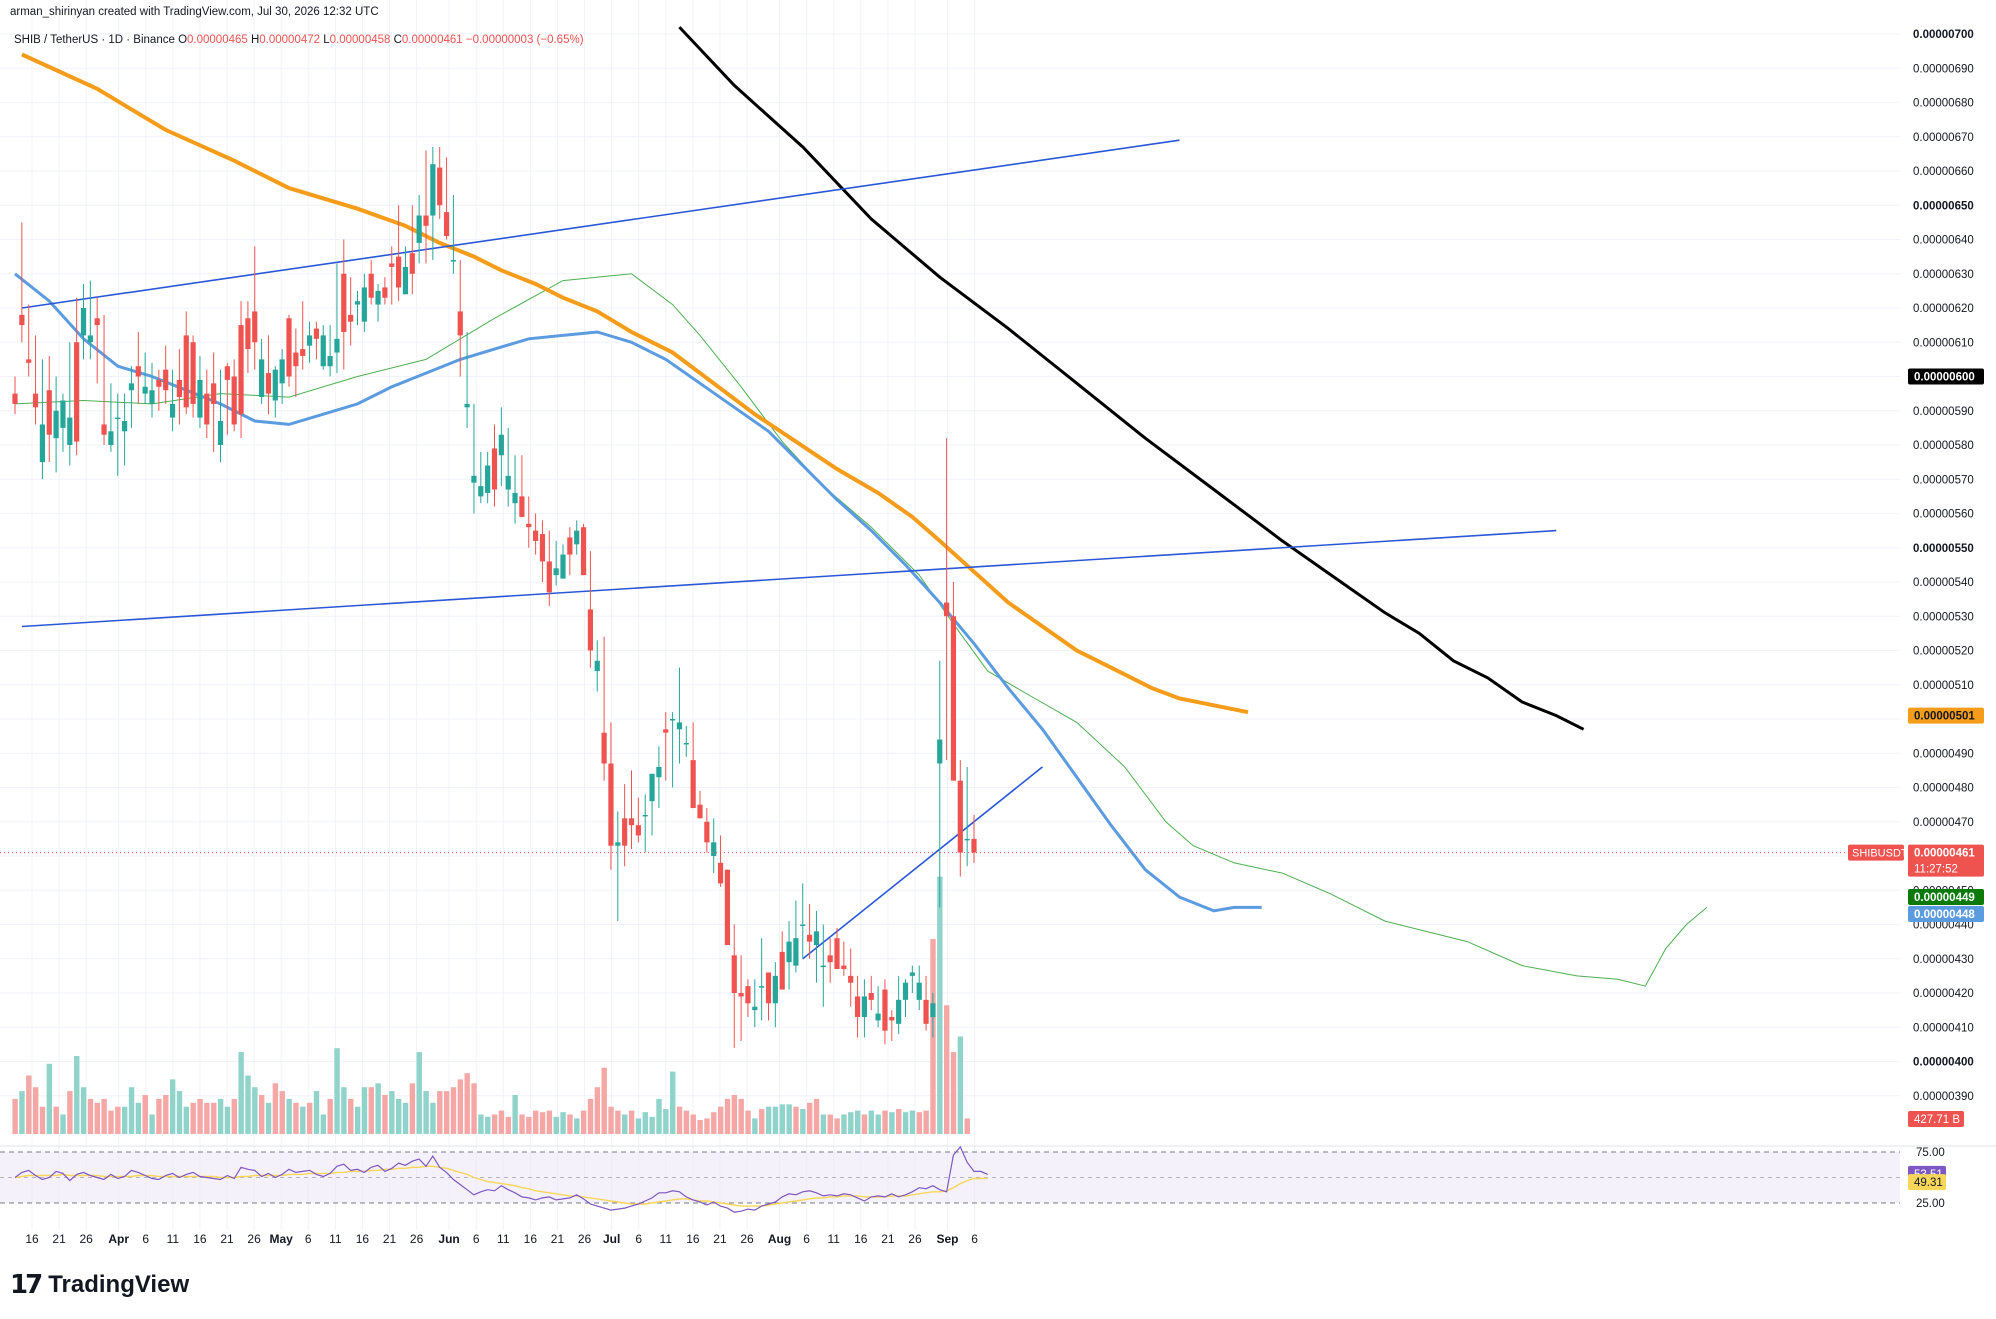  What do you see at coordinates (1944, 717) in the screenshot?
I see `price-tag-text: 0.00000501` at bounding box center [1944, 717].